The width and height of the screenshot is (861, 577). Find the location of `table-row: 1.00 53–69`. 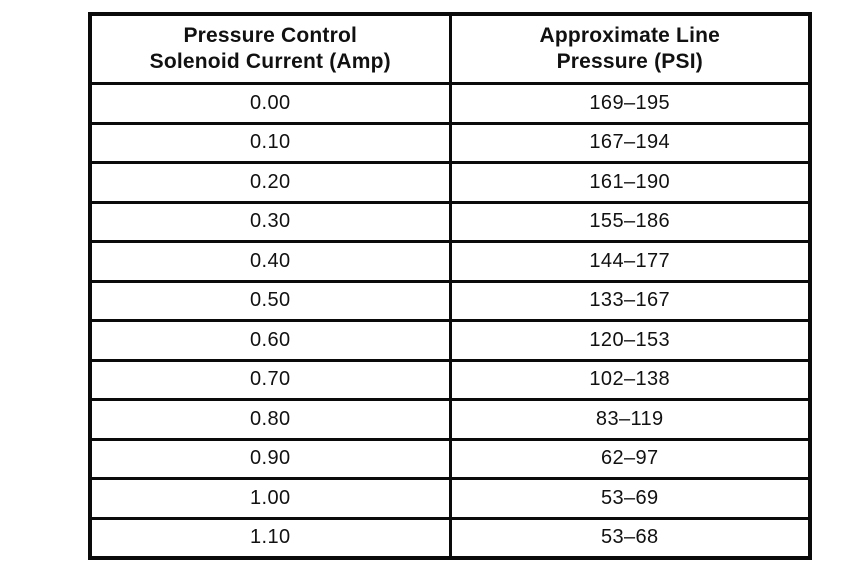

table-row: 1.00 53–69 is located at coordinates (450, 498).